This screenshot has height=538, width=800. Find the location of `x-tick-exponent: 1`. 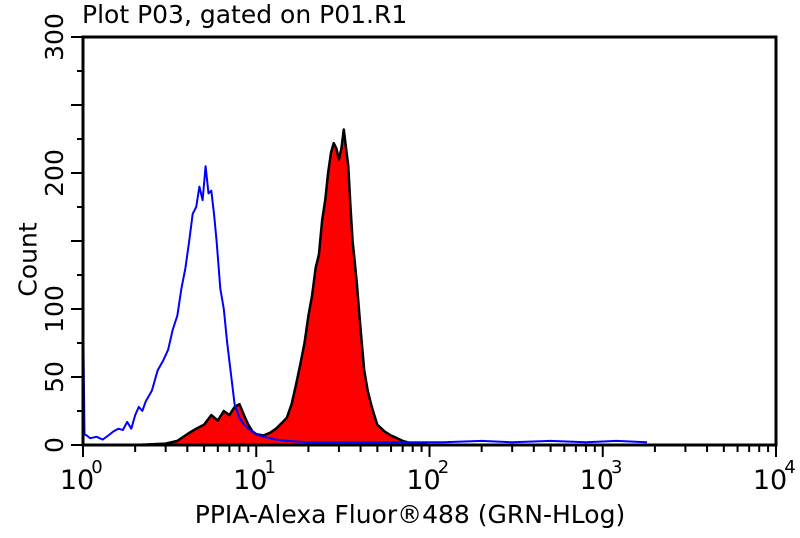

x-tick-exponent: 1 is located at coordinates (270, 467).